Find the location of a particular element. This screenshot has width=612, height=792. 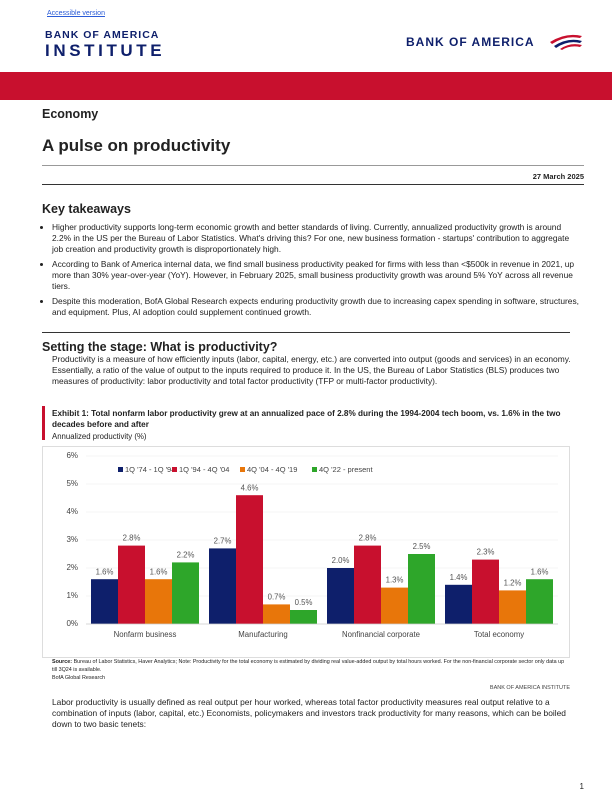

page-number: 1 is located at coordinates (581, 786).